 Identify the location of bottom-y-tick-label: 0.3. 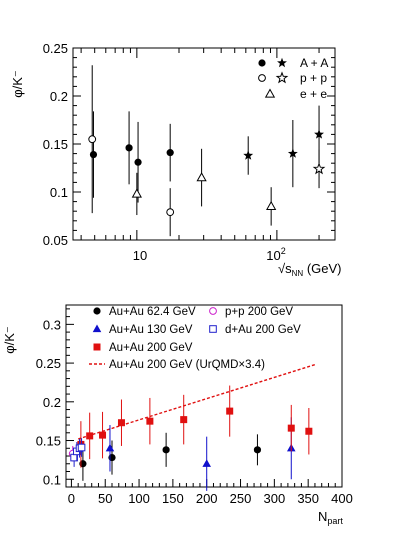
(52, 324).